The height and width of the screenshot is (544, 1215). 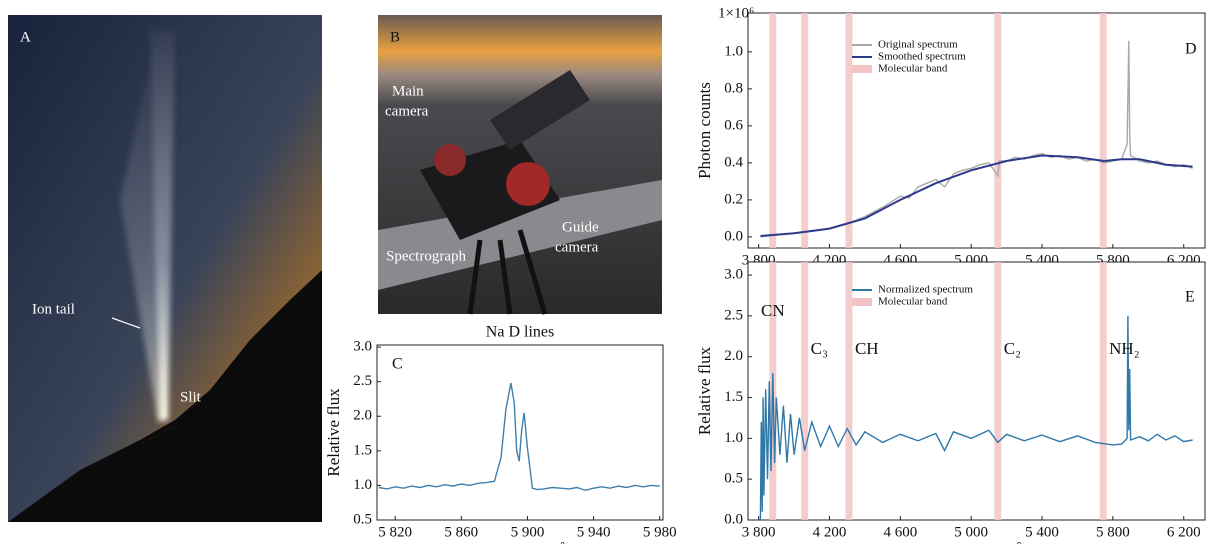 I want to click on legend-label: Original spectrum, so click(x=918, y=45).